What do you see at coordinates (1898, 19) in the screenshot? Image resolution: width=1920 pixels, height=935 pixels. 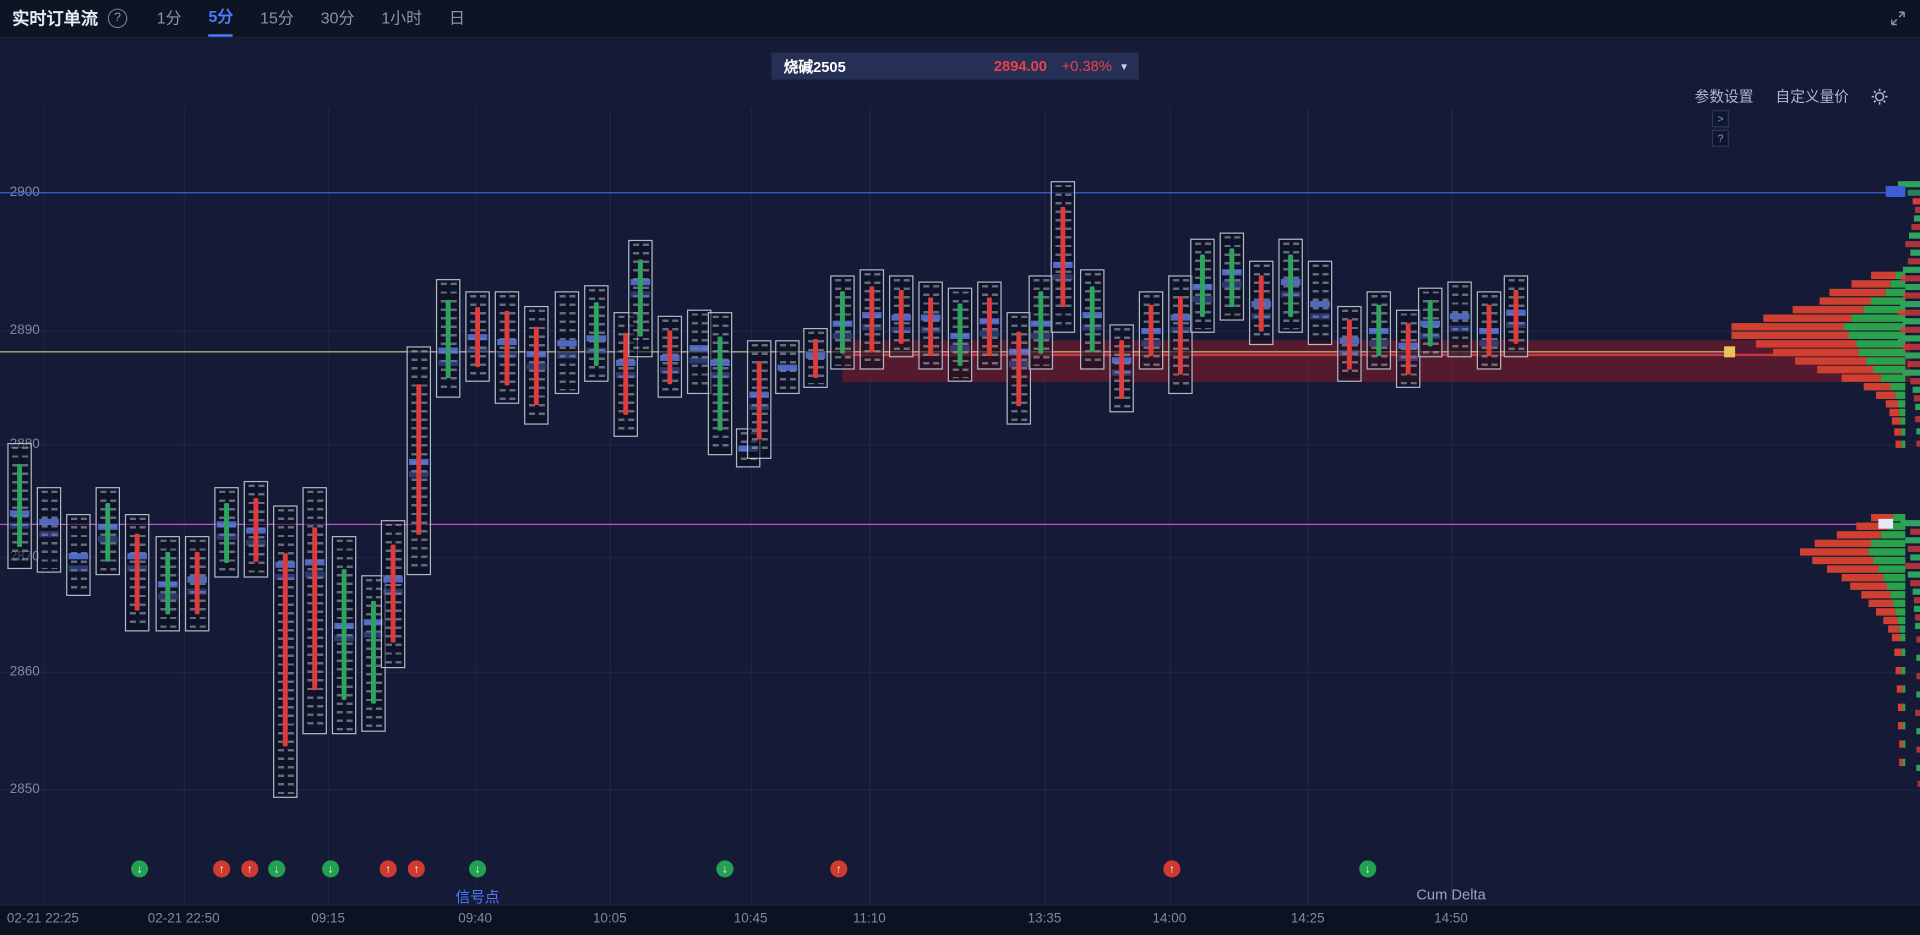 I see `fullscreen-toggle-icon` at bounding box center [1898, 19].